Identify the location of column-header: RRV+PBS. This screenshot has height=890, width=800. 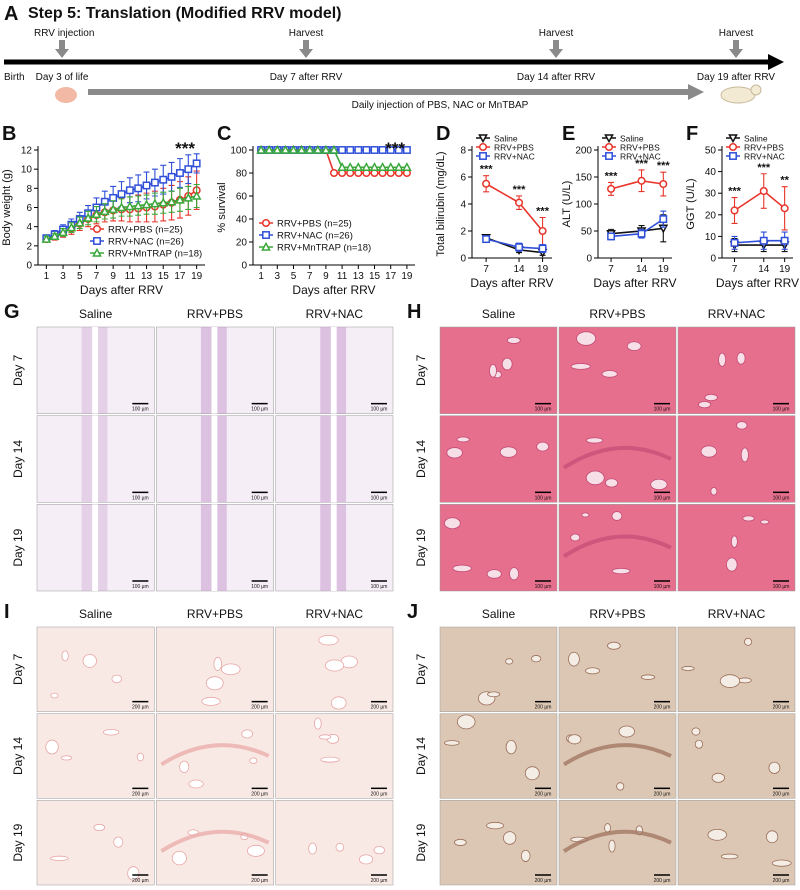
(617, 614).